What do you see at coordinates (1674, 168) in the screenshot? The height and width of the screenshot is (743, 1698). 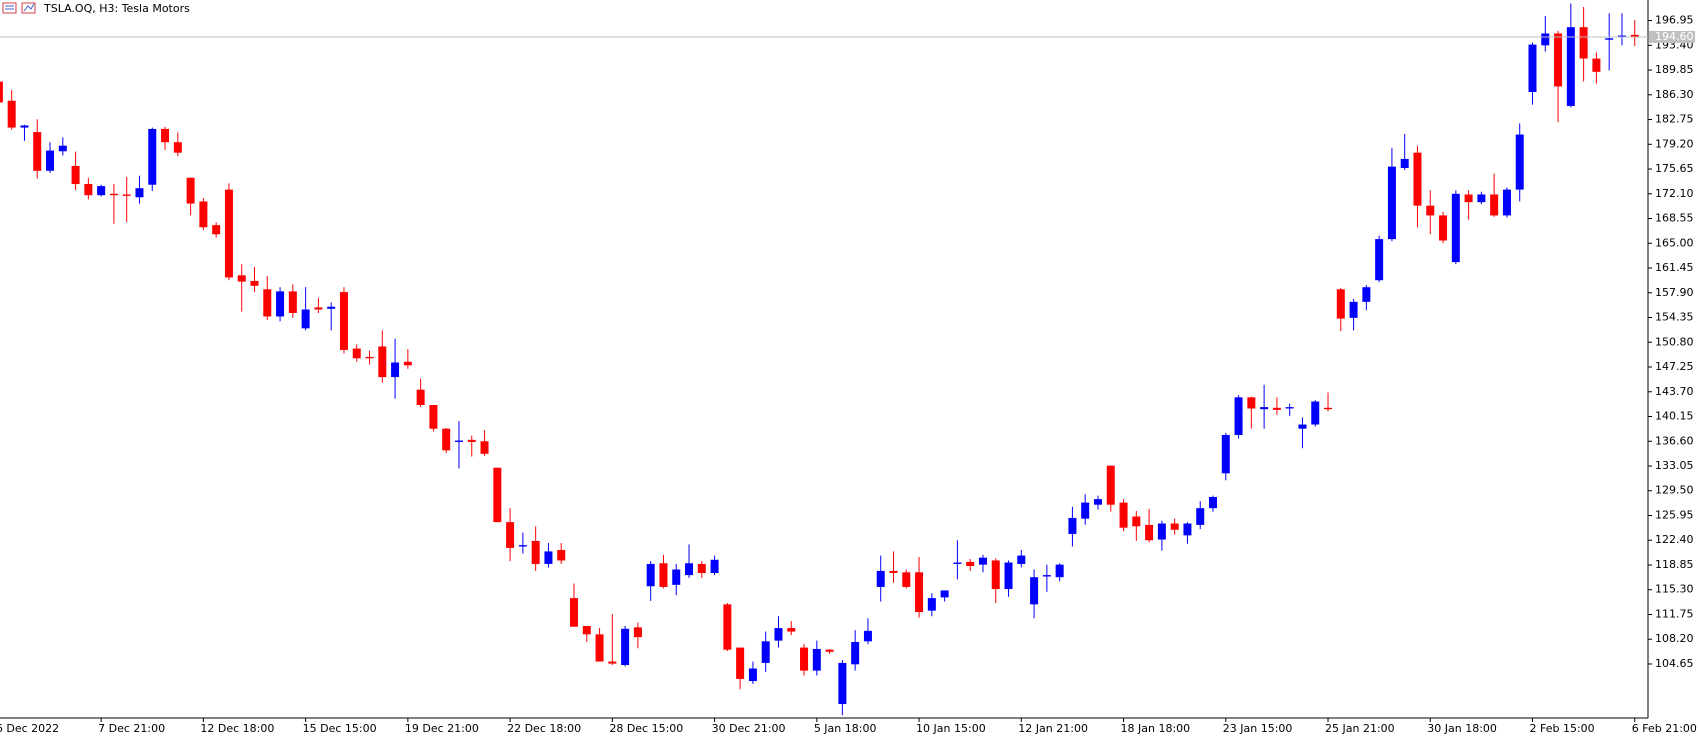 I see `y-tick-label: 175.65` at bounding box center [1674, 168].